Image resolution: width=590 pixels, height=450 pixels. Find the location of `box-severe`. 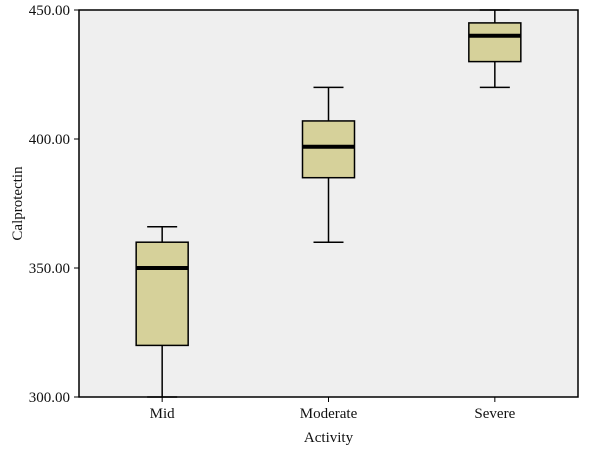

box-severe is located at coordinates (495, 49).